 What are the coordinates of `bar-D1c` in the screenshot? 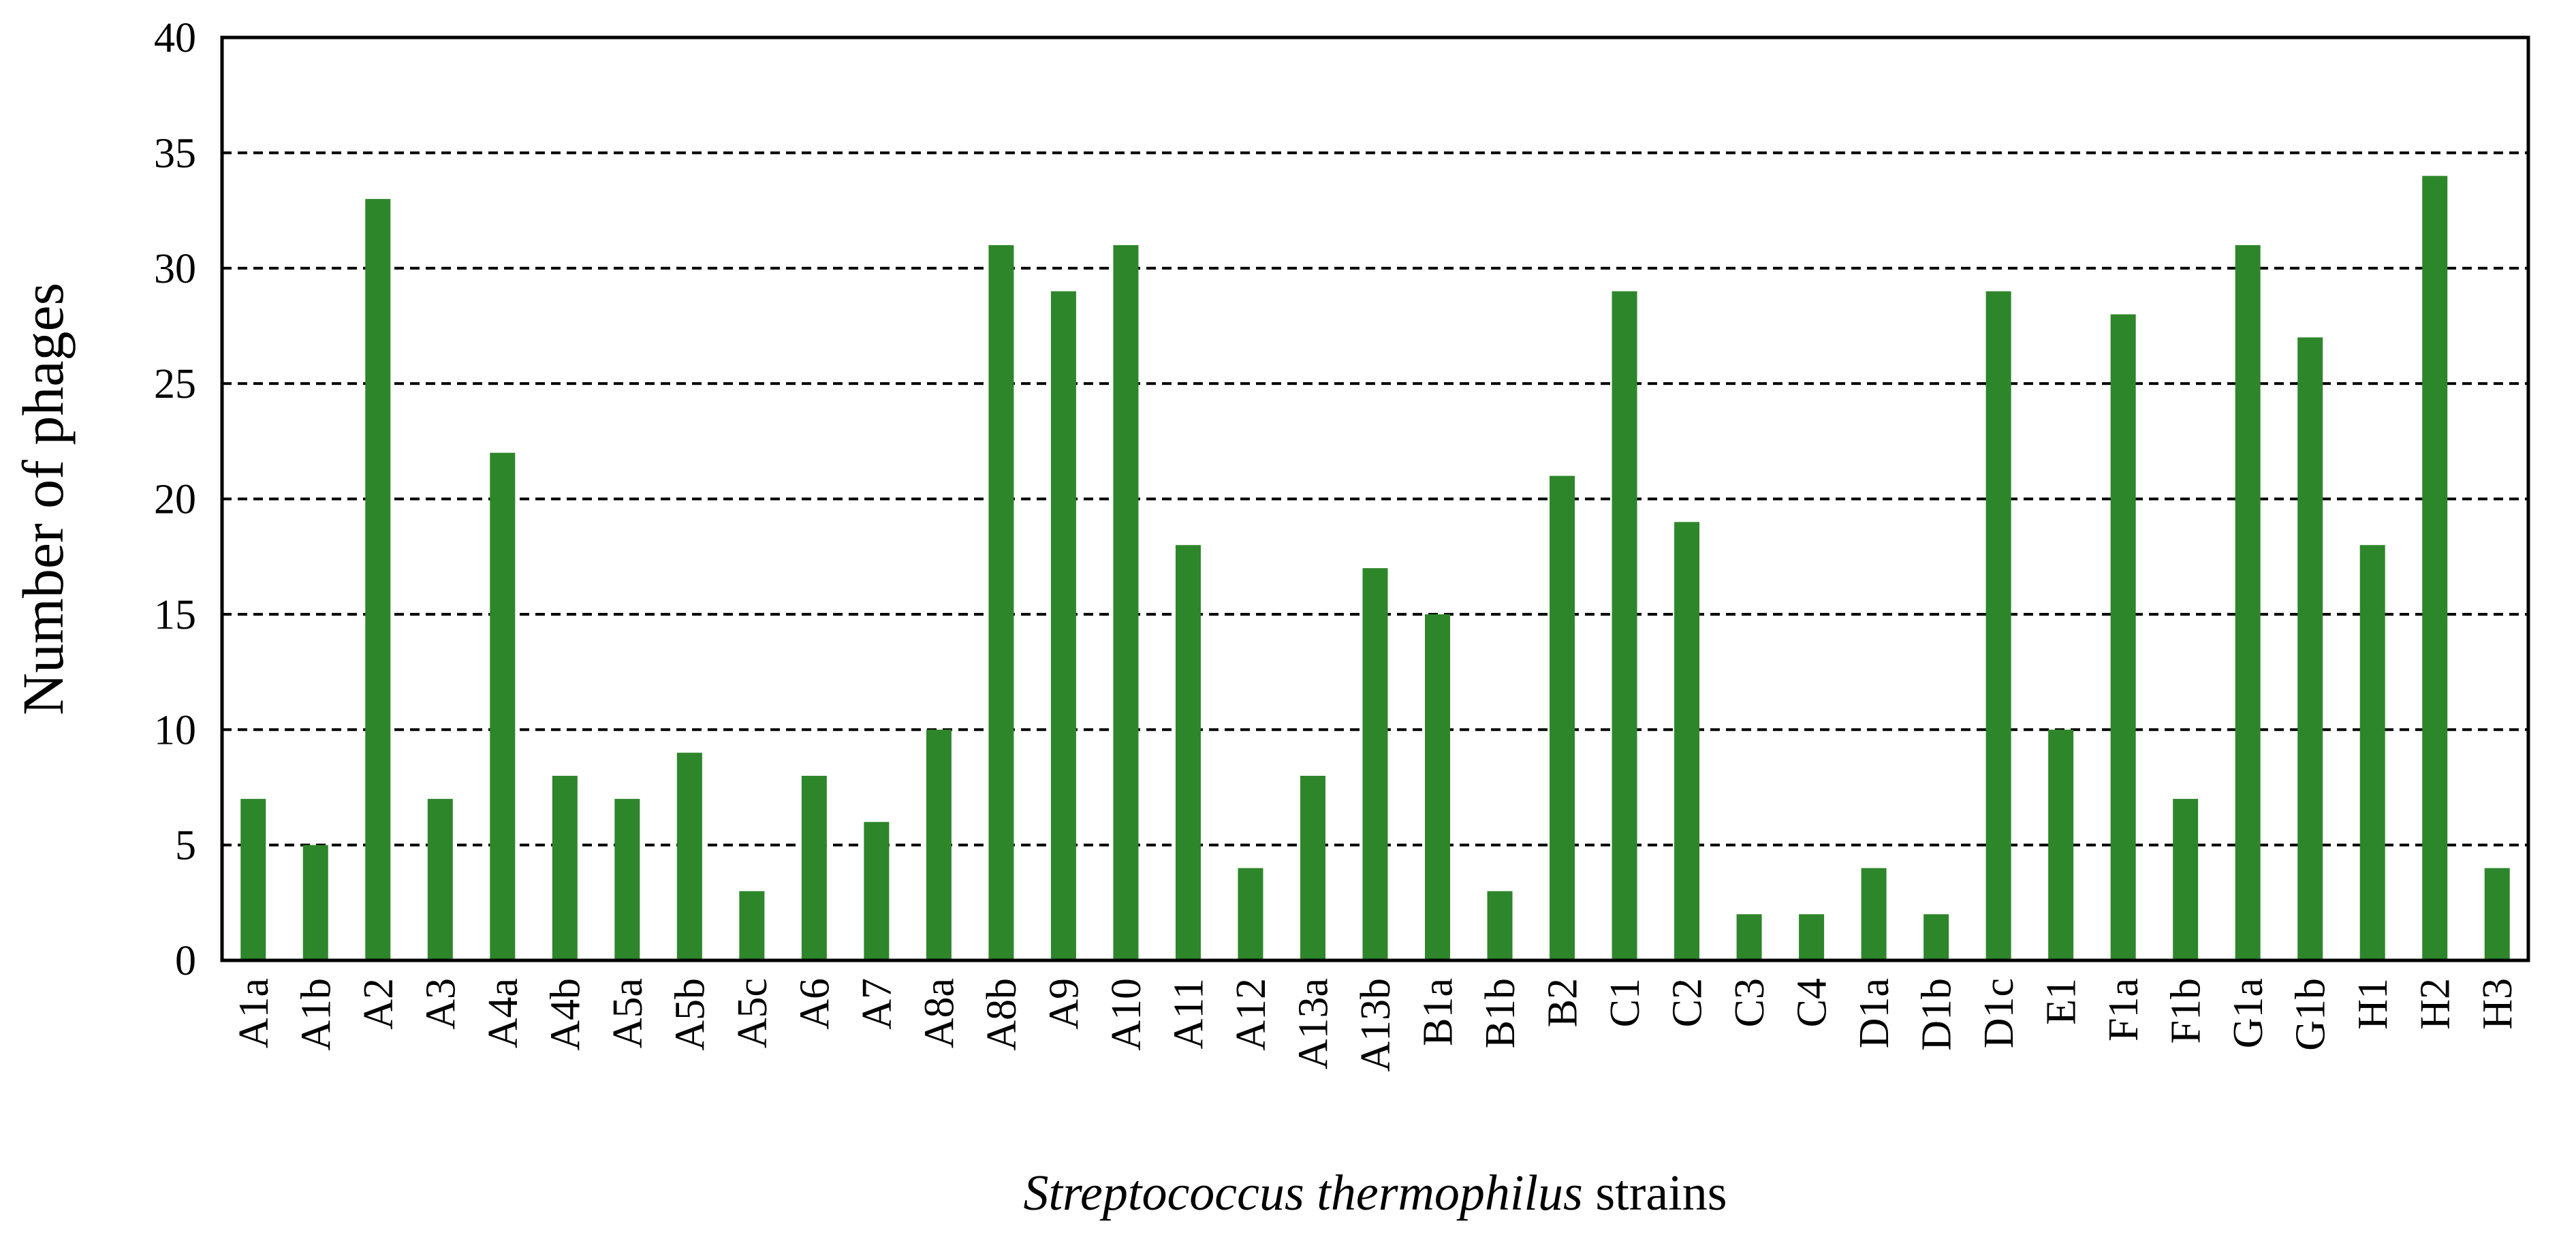 It's located at (1998, 626).